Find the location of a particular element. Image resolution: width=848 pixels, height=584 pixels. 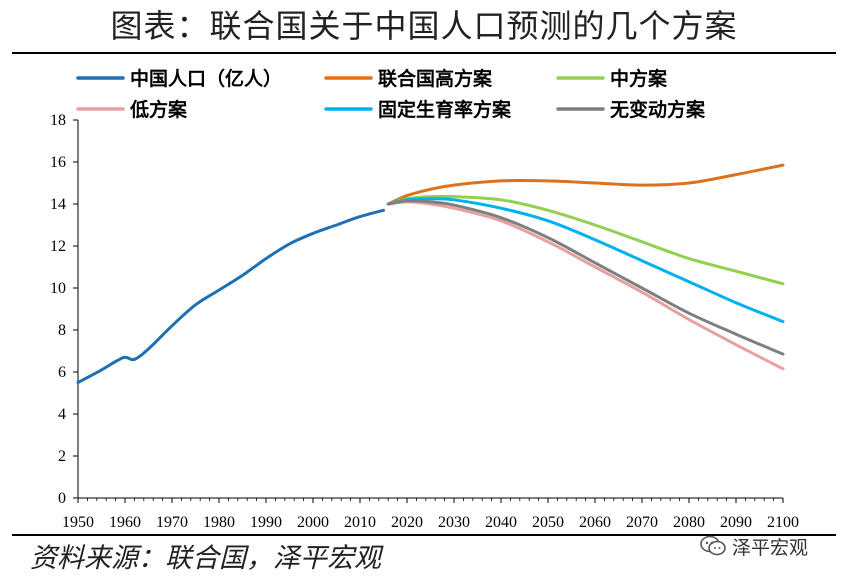

x-tick-label: 2090 is located at coordinates (736, 522).